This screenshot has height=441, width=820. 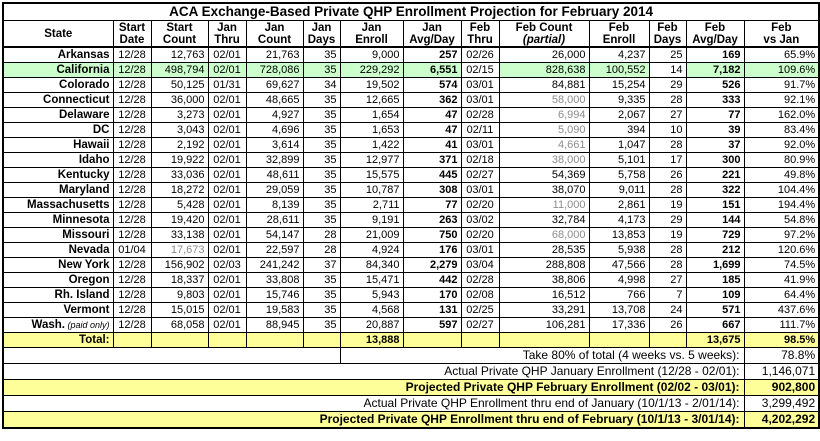 What do you see at coordinates (432, 145) in the screenshot?
I see `cell-jan-avg-day: 41` at bounding box center [432, 145].